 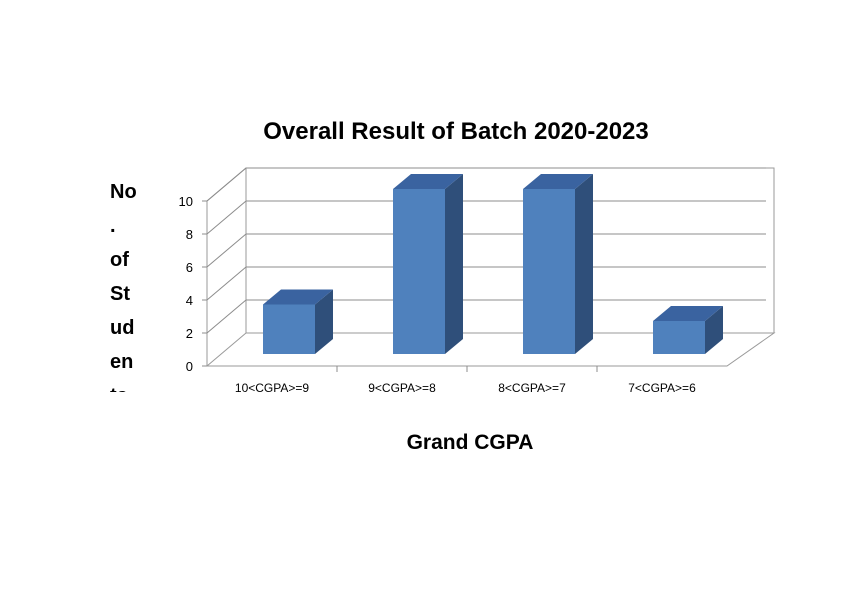 What do you see at coordinates (465, 380) in the screenshot?
I see `x-axis-categories: 10<CGPA>=9 9<CGPA>=8 8<CGPA>=7 7<CGPA>=6` at bounding box center [465, 380].